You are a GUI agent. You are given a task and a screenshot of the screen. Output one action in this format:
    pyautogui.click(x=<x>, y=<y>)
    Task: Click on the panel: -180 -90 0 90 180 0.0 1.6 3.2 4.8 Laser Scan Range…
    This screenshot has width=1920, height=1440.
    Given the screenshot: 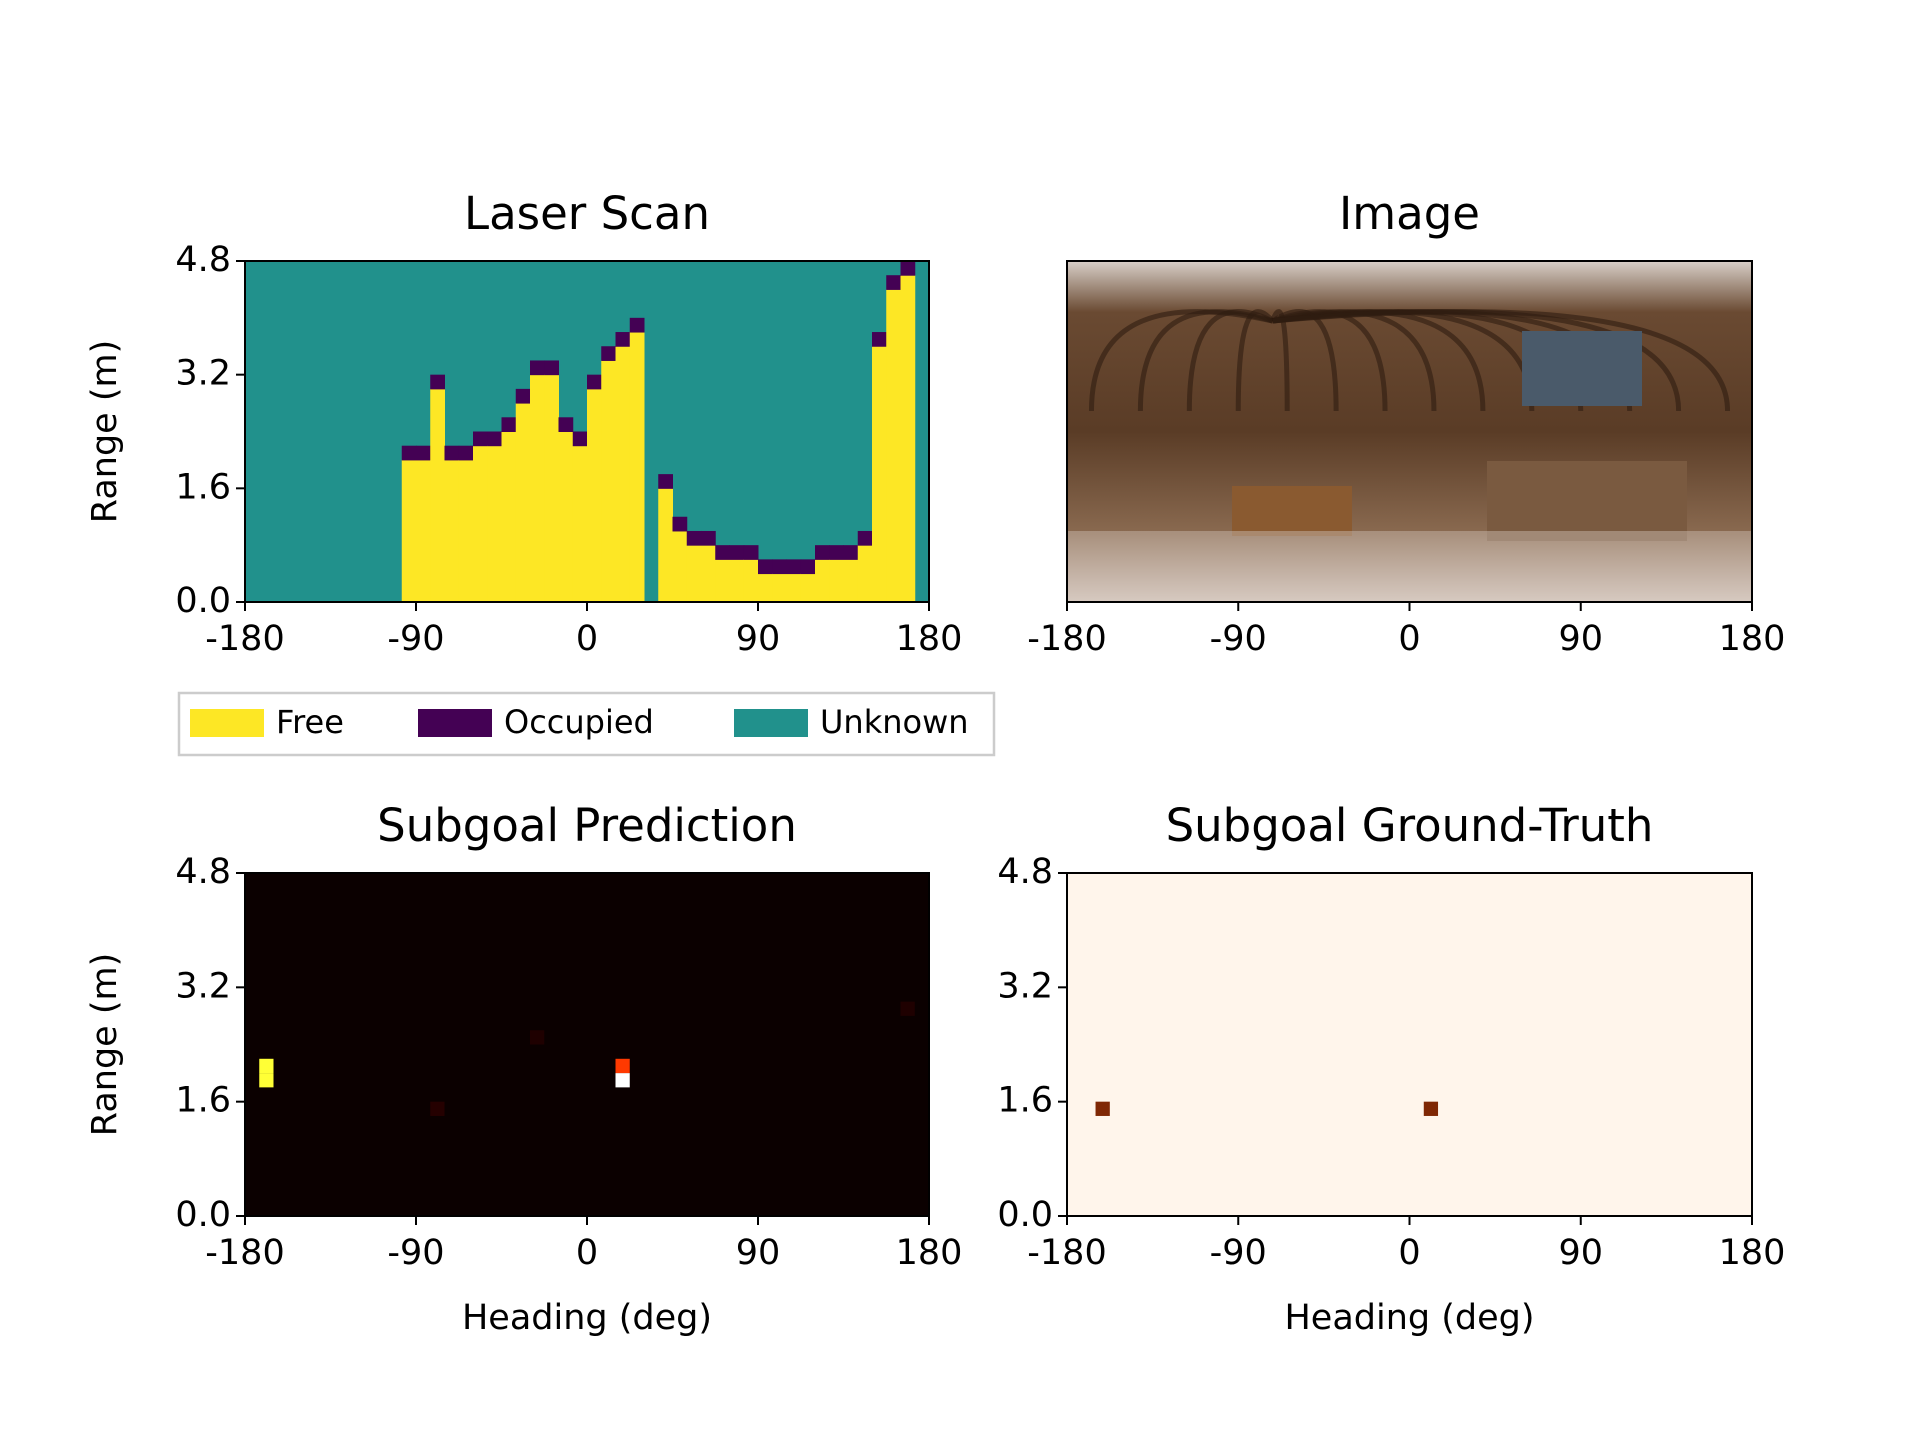 What is the action you would take?
    pyautogui.click(x=523, y=423)
    